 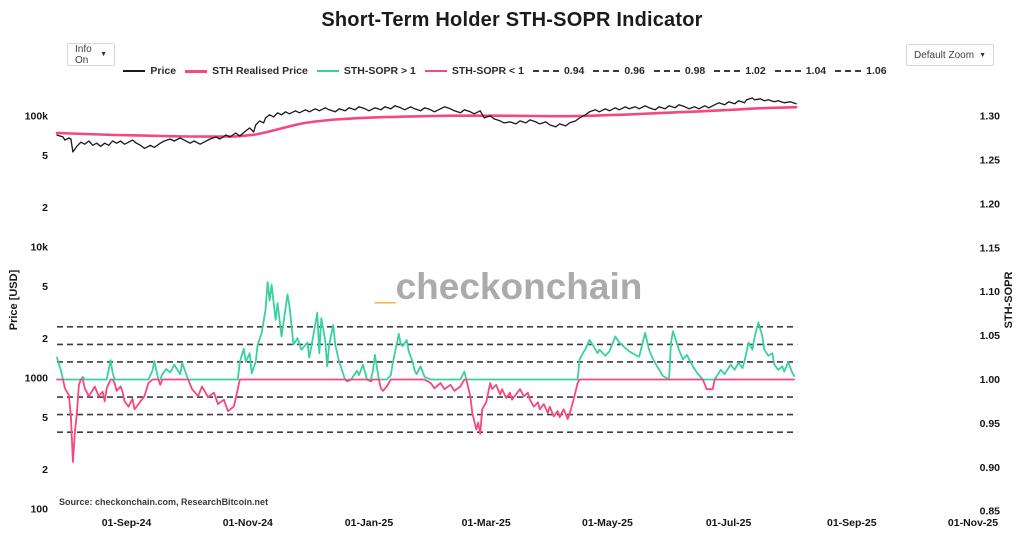 What do you see at coordinates (944, 55) in the screenshot?
I see `zoom-dropdown-label: Default Zoom` at bounding box center [944, 55].